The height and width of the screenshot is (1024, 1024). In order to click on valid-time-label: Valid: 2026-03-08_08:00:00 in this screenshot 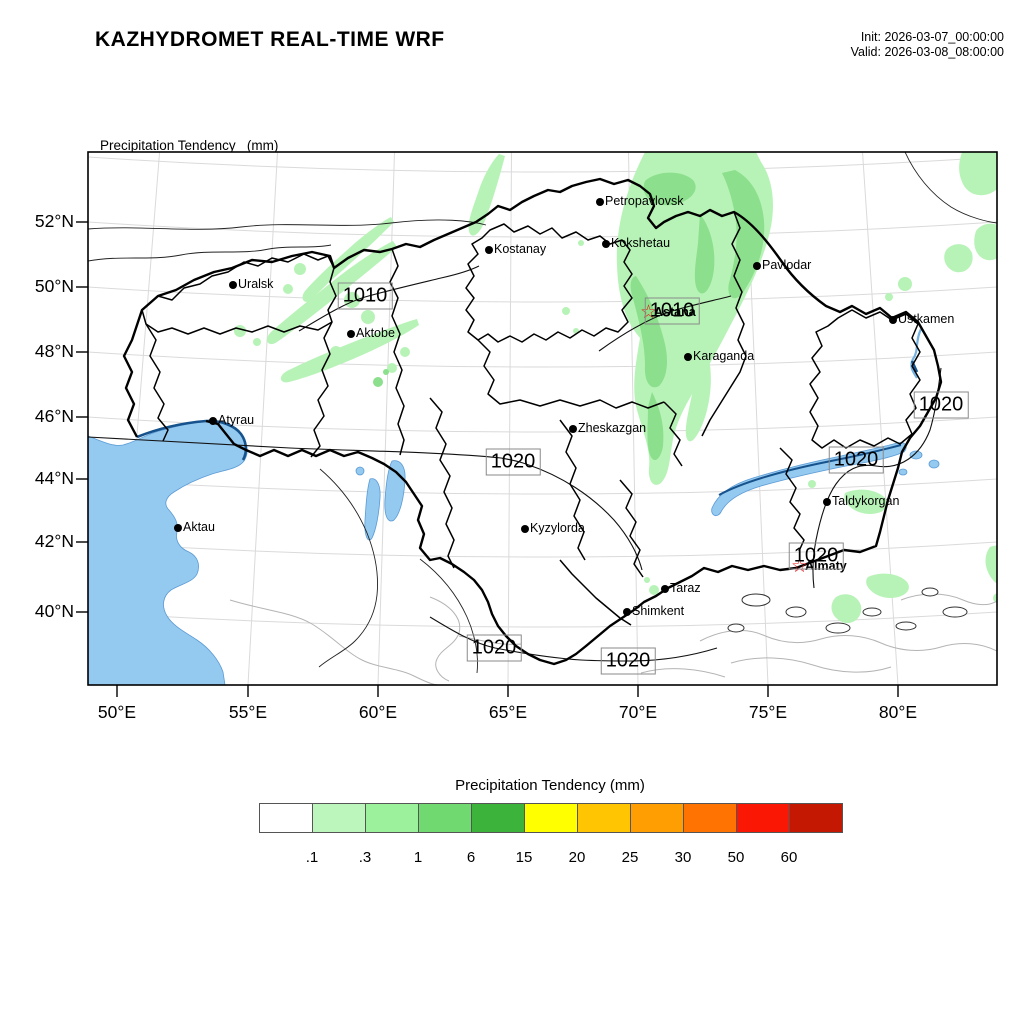, I will do `click(927, 52)`.